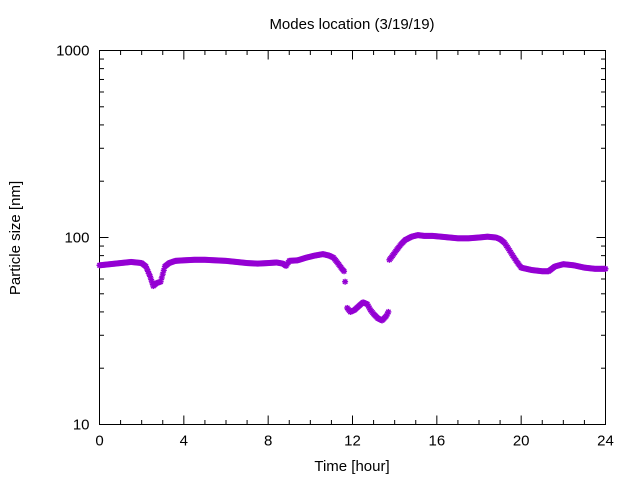  What do you see at coordinates (81, 425) in the screenshot?
I see `y-tick-label: 10` at bounding box center [81, 425].